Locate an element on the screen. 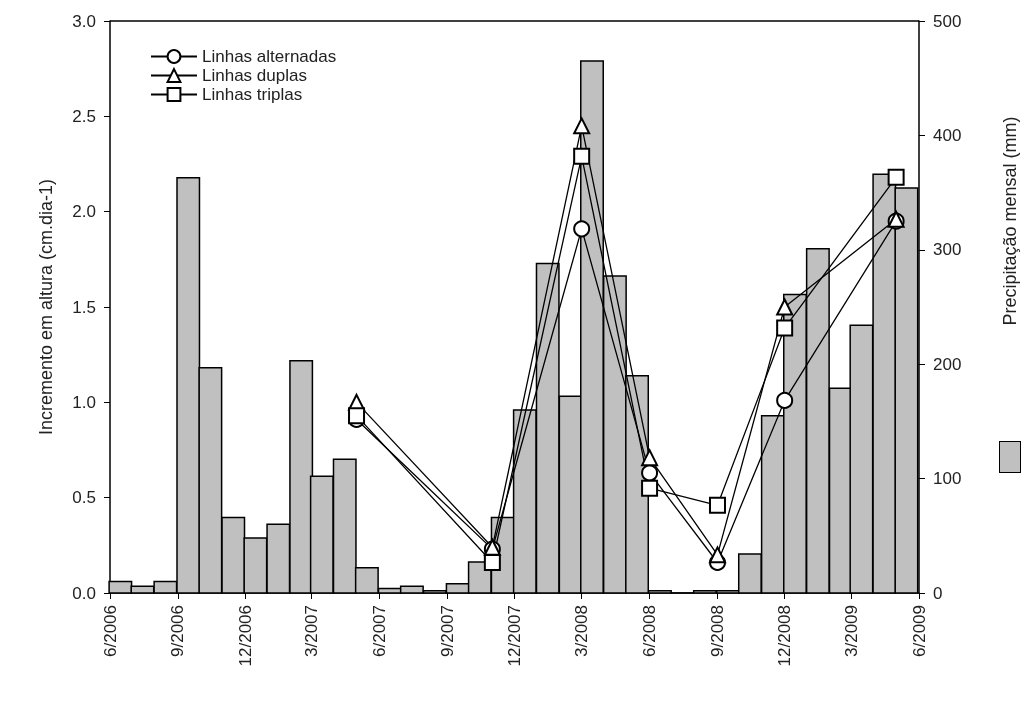 This screenshot has width=1035, height=704. y-tick-label: 2.0 is located at coordinates (84, 212).